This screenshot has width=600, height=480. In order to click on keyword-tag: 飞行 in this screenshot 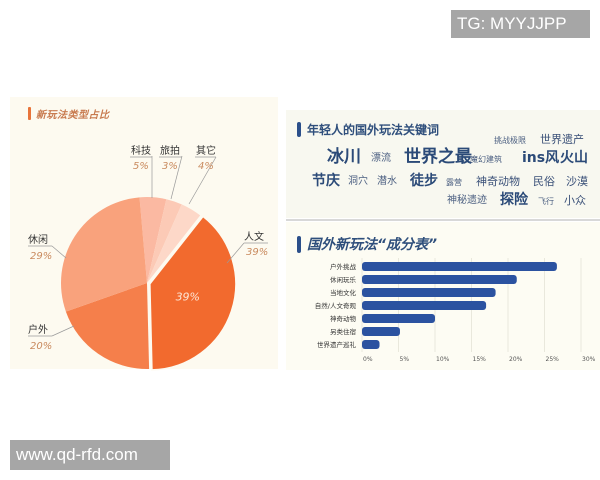, I will do `click(546, 201)`.